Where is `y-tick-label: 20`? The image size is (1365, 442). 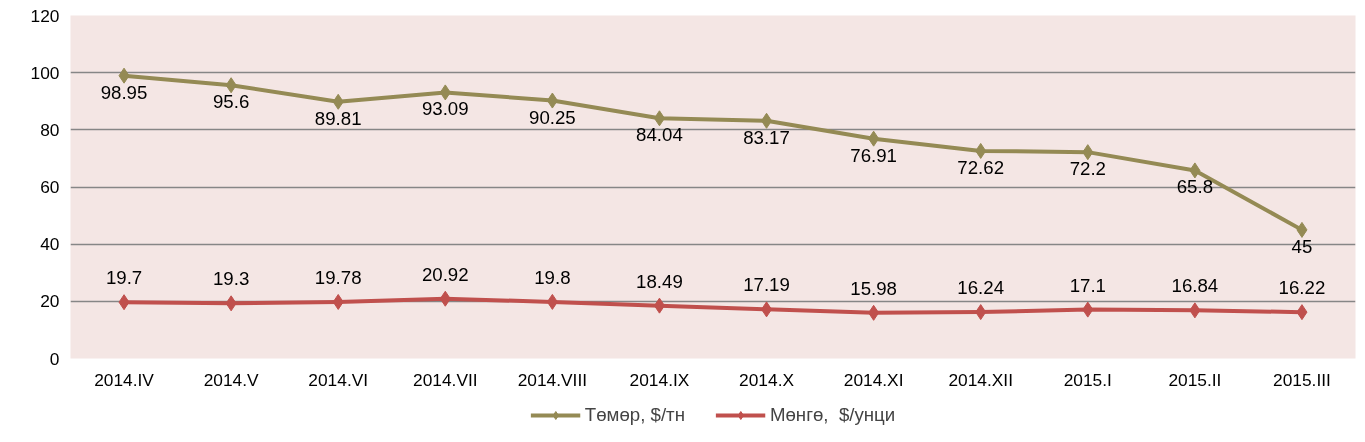 y-tick-label: 20 is located at coordinates (50, 301).